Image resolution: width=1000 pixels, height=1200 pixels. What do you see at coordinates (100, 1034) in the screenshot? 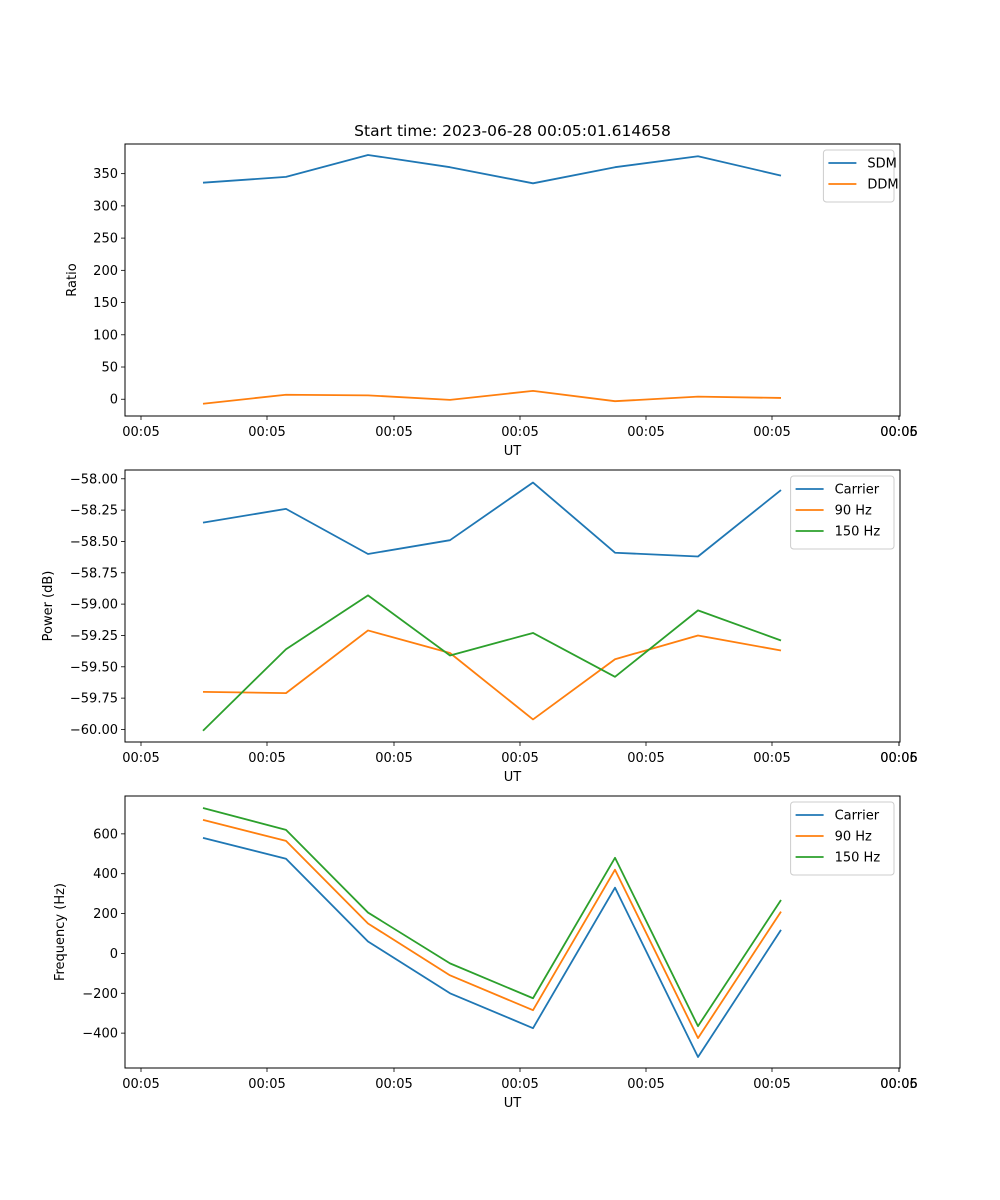
I see `y-tick-label: −400` at bounding box center [100, 1034].